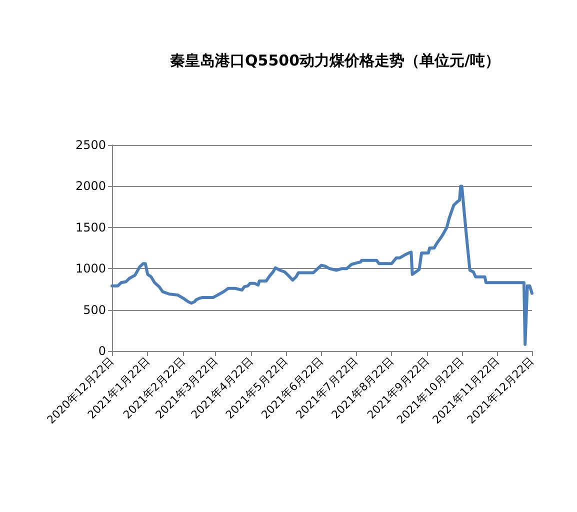 The image size is (577, 512). Describe the element at coordinates (102, 351) in the screenshot. I see `y-tick-label: 0` at that location.